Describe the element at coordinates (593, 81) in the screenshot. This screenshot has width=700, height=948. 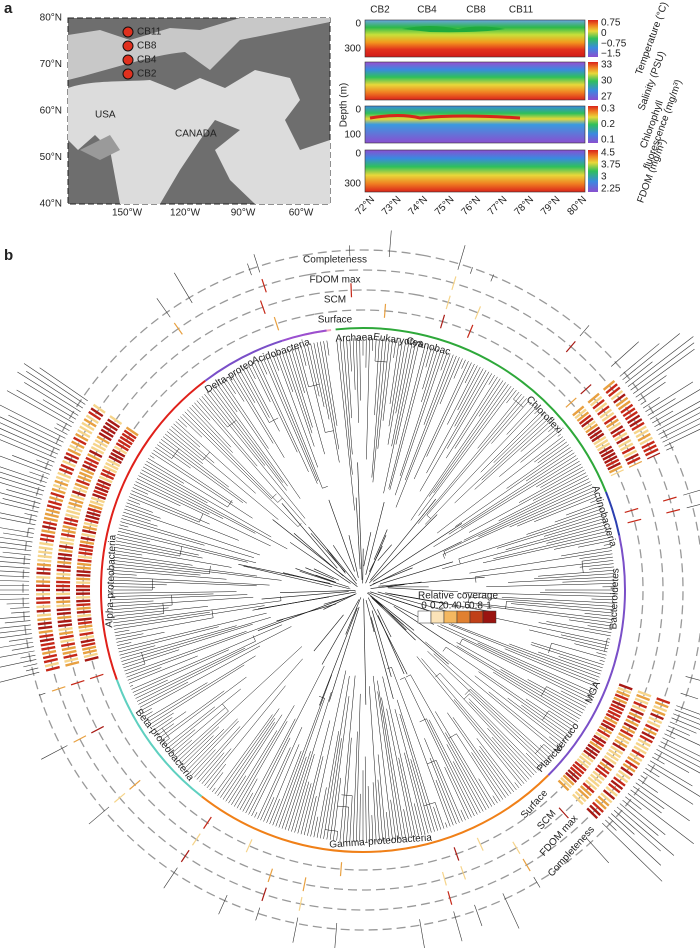
I see `colorbar` at that location.